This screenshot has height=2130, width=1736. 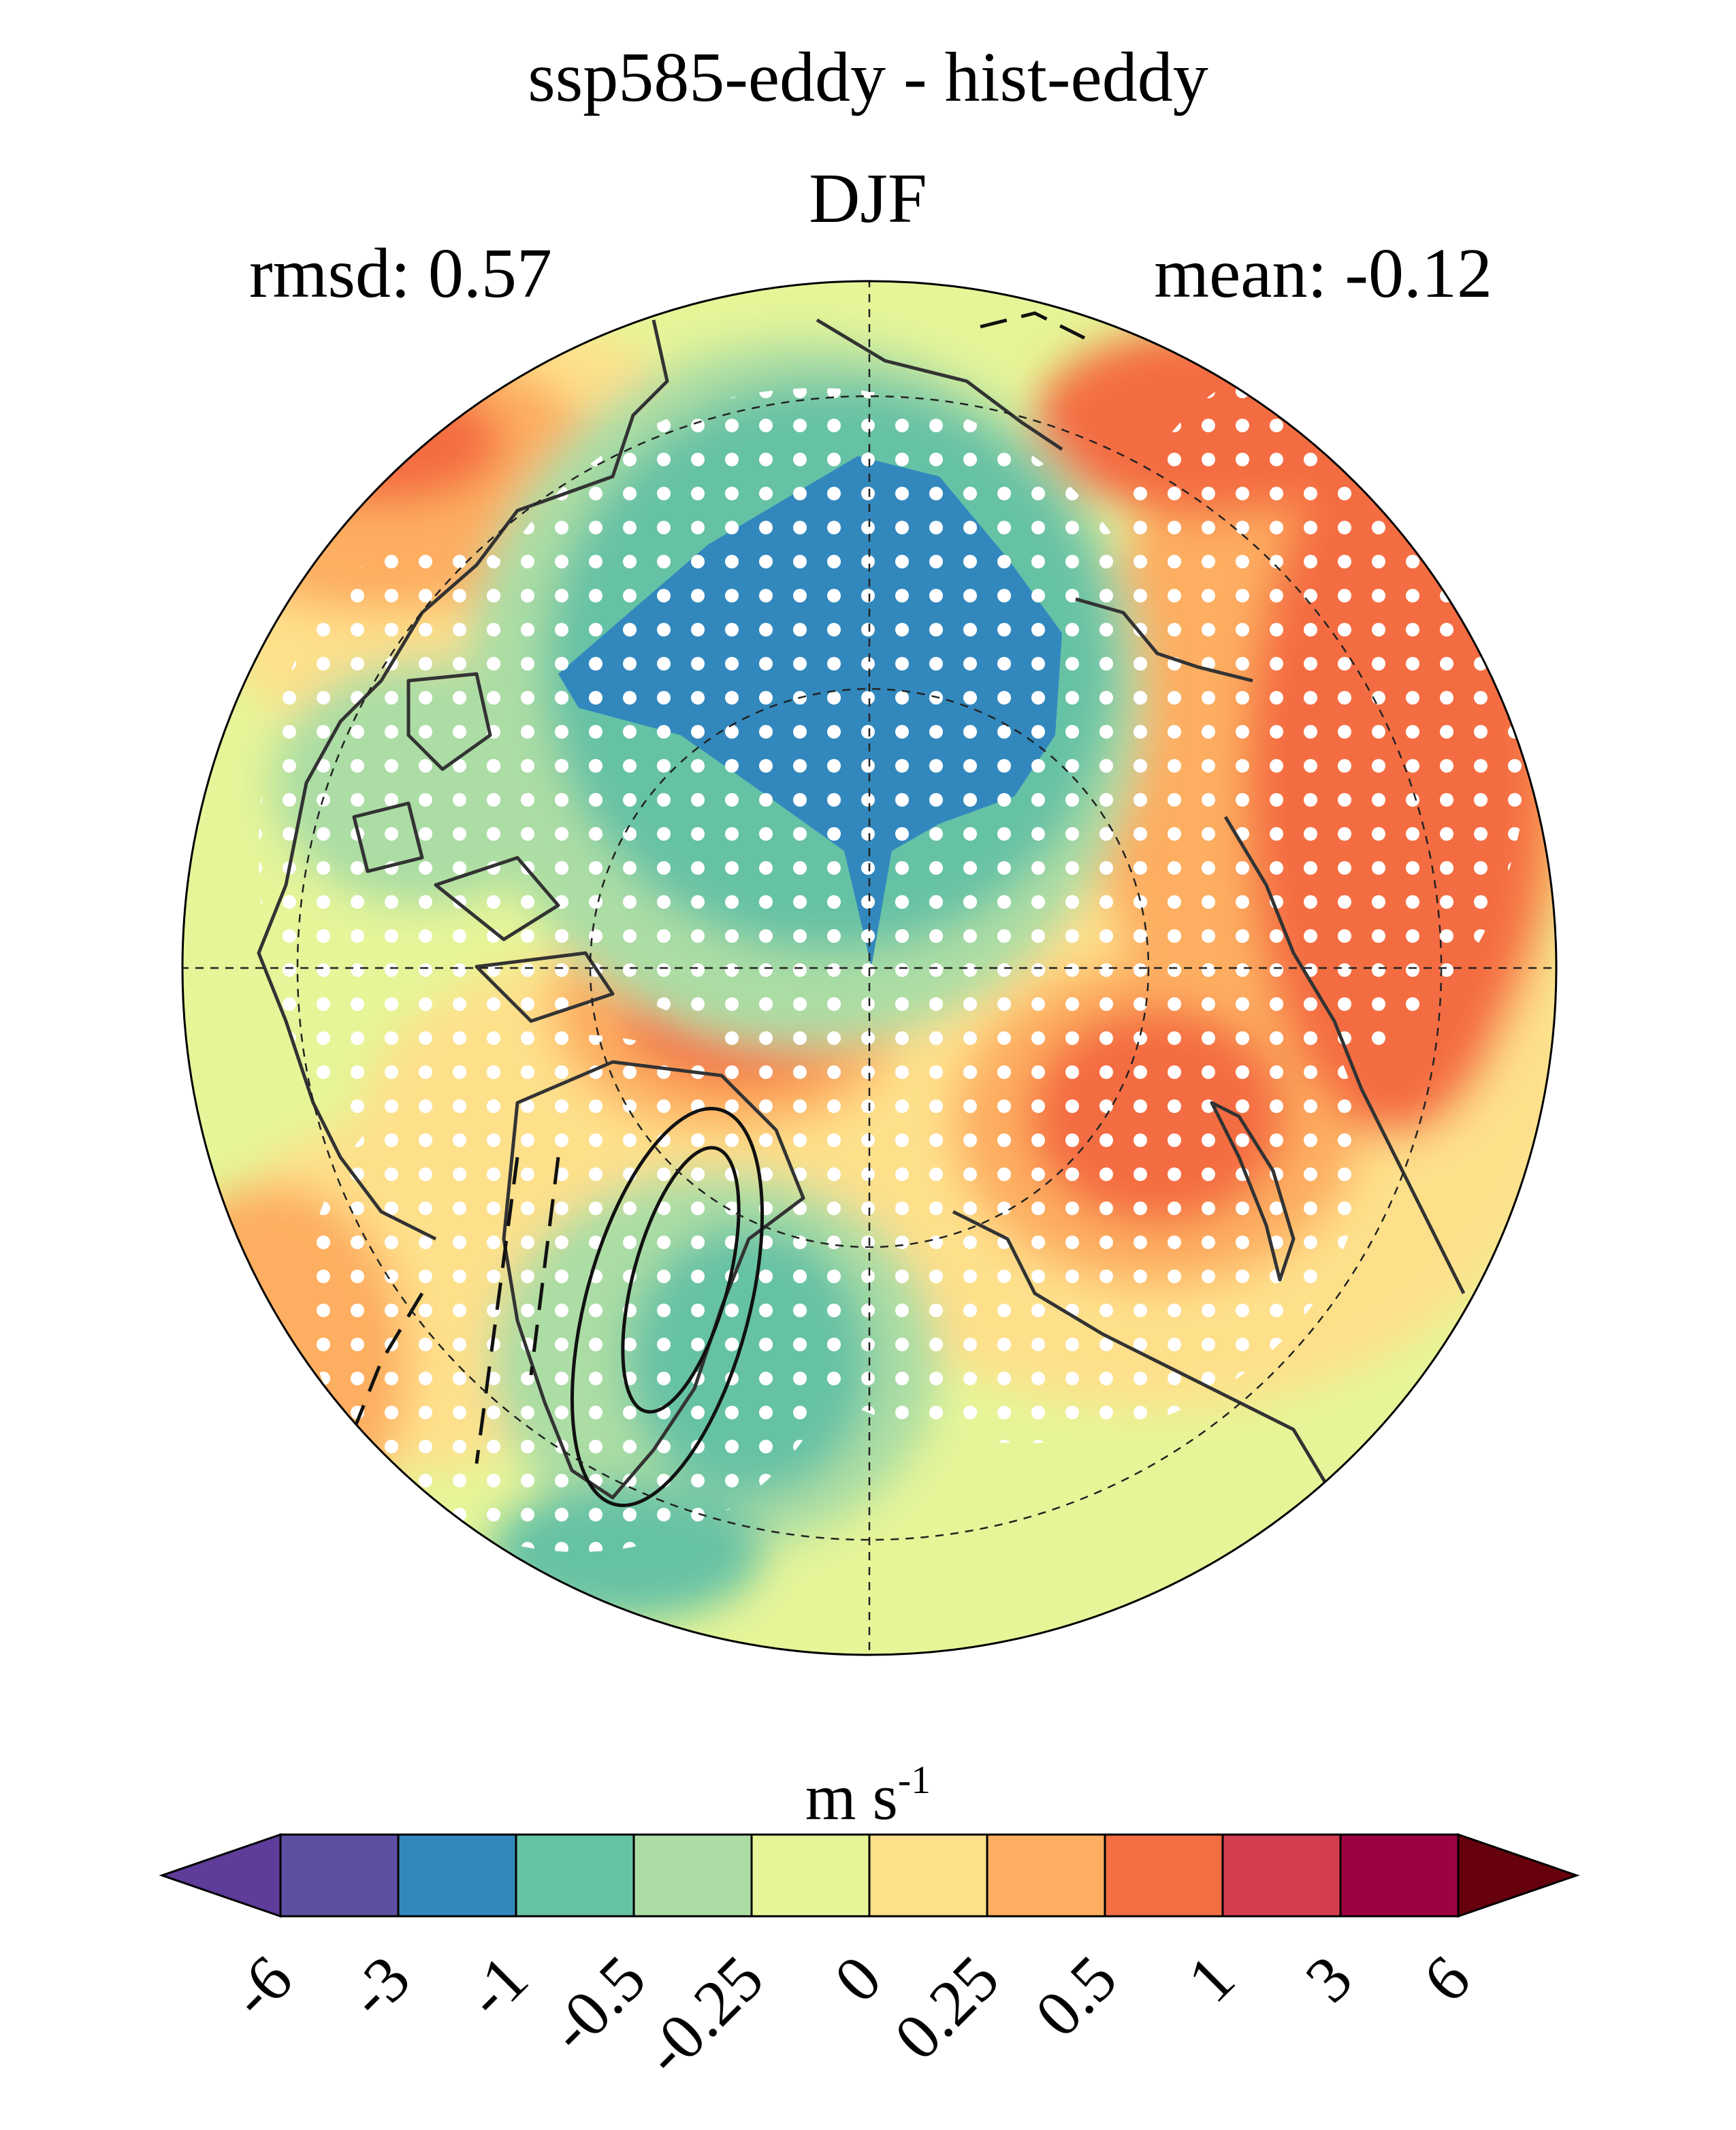 I want to click on rmsd-label: rmsd: 0.57, so click(x=400, y=273).